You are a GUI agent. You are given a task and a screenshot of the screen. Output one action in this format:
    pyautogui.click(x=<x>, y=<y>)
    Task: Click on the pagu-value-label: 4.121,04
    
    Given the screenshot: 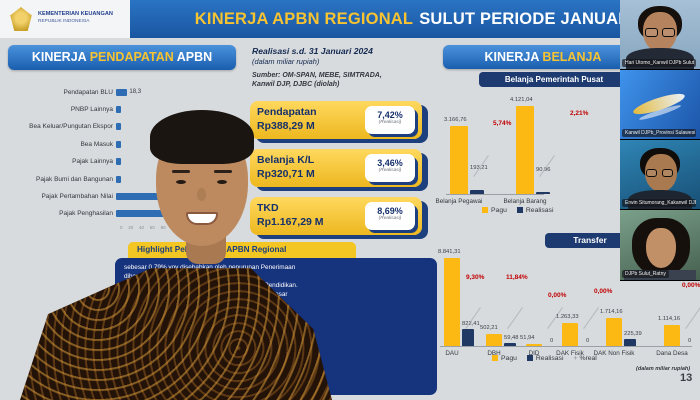 What is the action you would take?
    pyautogui.click(x=521, y=100)
    